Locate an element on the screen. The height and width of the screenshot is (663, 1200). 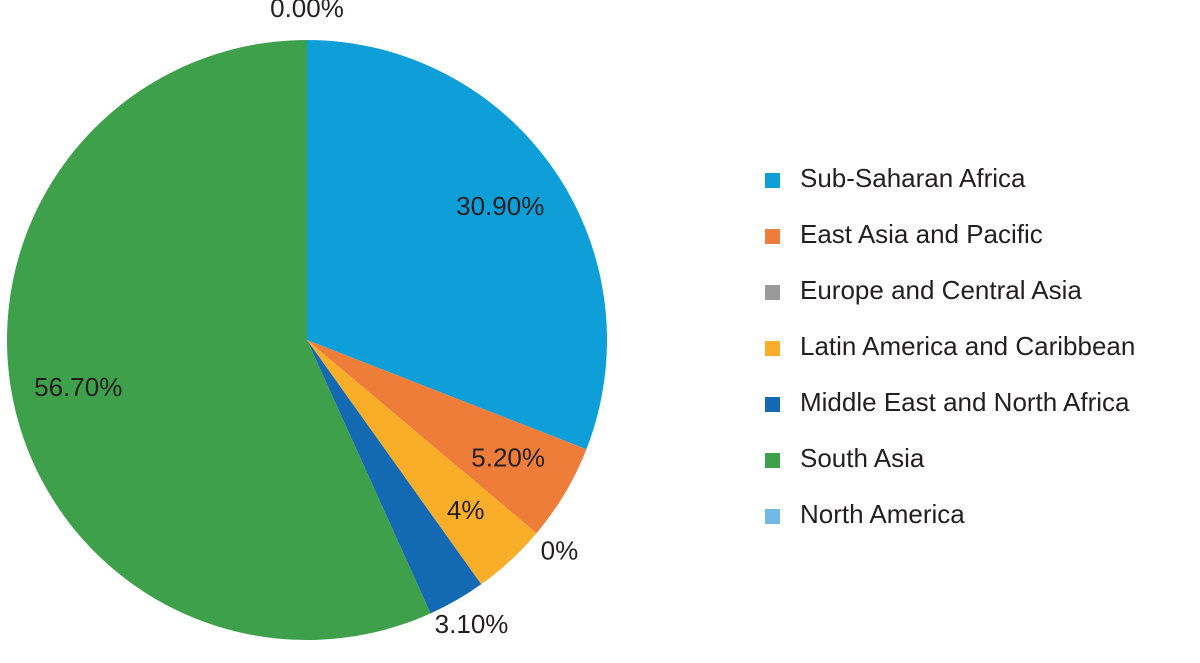
data-label: 56.70% is located at coordinates (78, 387).